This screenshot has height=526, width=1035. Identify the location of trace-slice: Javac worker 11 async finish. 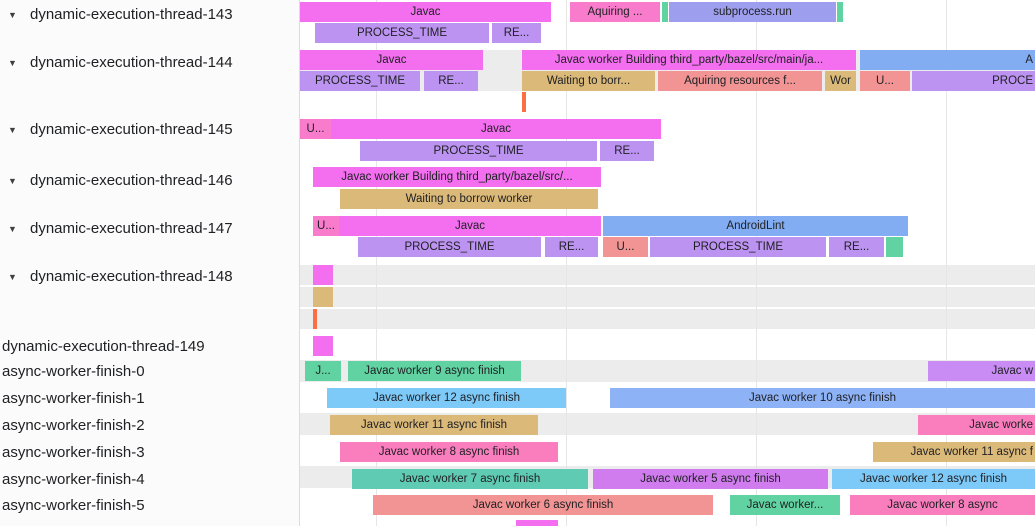
(434, 425).